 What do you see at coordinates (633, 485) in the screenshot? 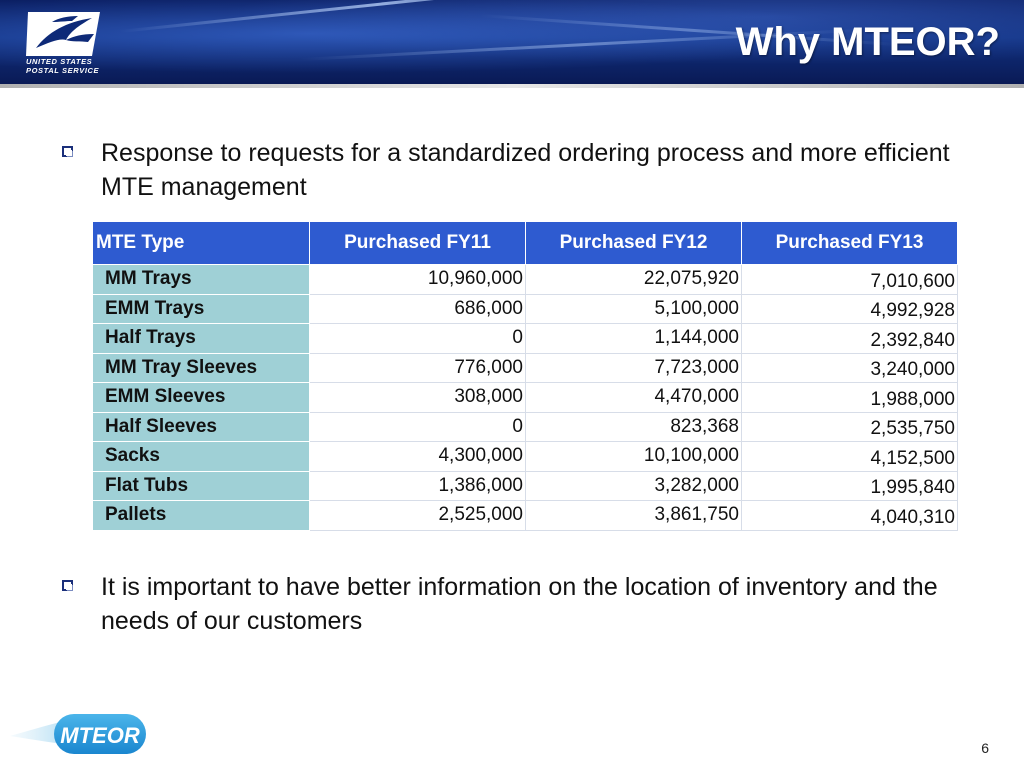
I see `table-cell: 3,282,000` at bounding box center [633, 485].